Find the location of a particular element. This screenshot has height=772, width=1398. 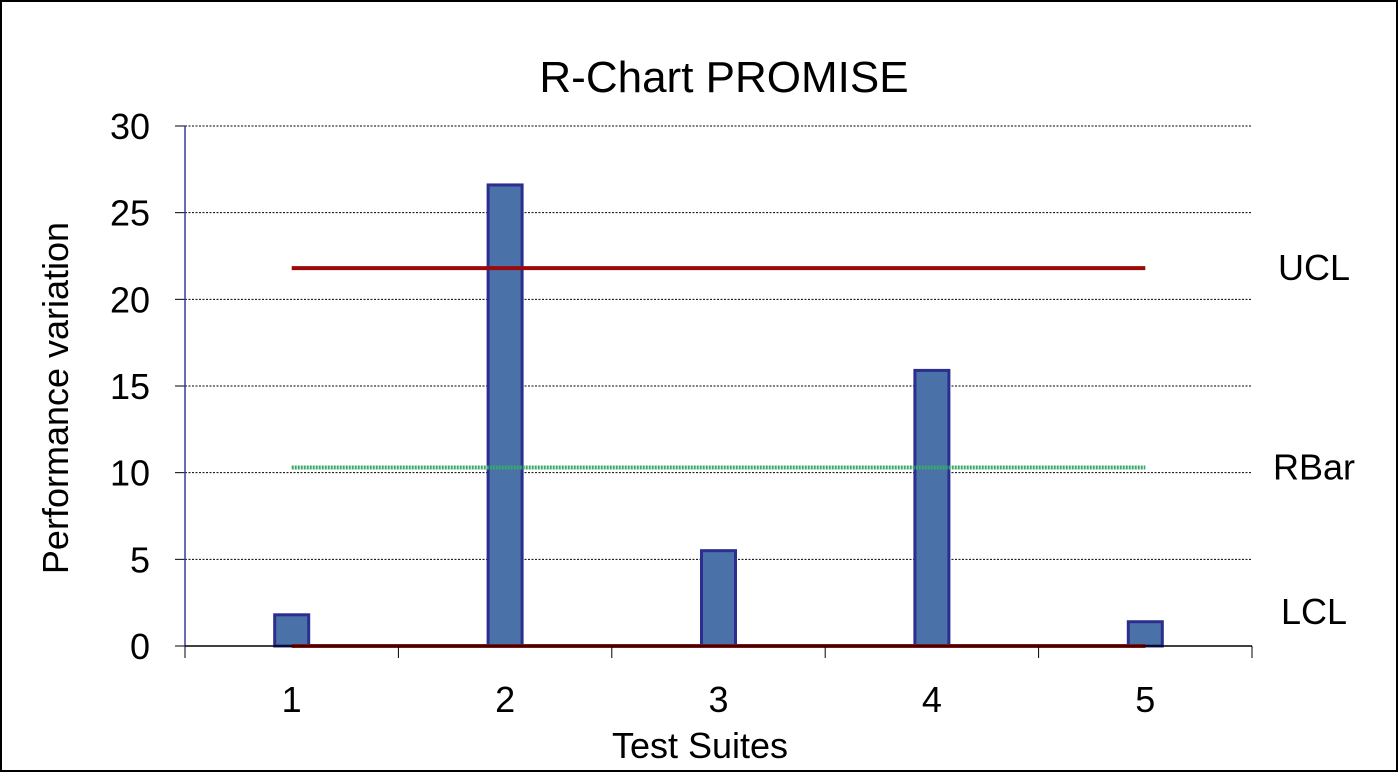

x-tick-label: 1 is located at coordinates (292, 699).